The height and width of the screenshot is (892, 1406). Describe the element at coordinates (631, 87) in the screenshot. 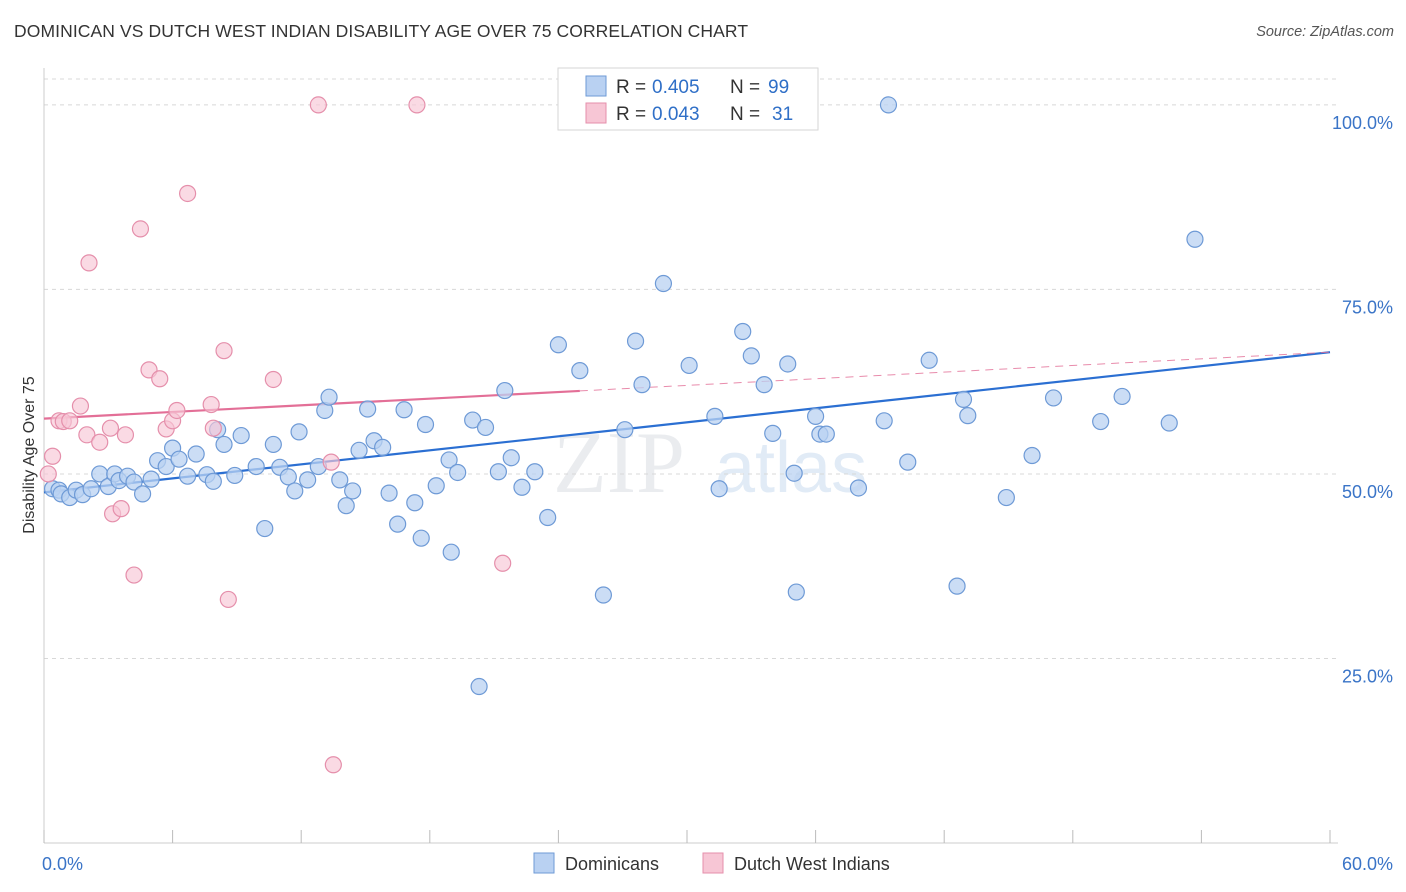

I see `legend-r-label-1: R =` at that location.